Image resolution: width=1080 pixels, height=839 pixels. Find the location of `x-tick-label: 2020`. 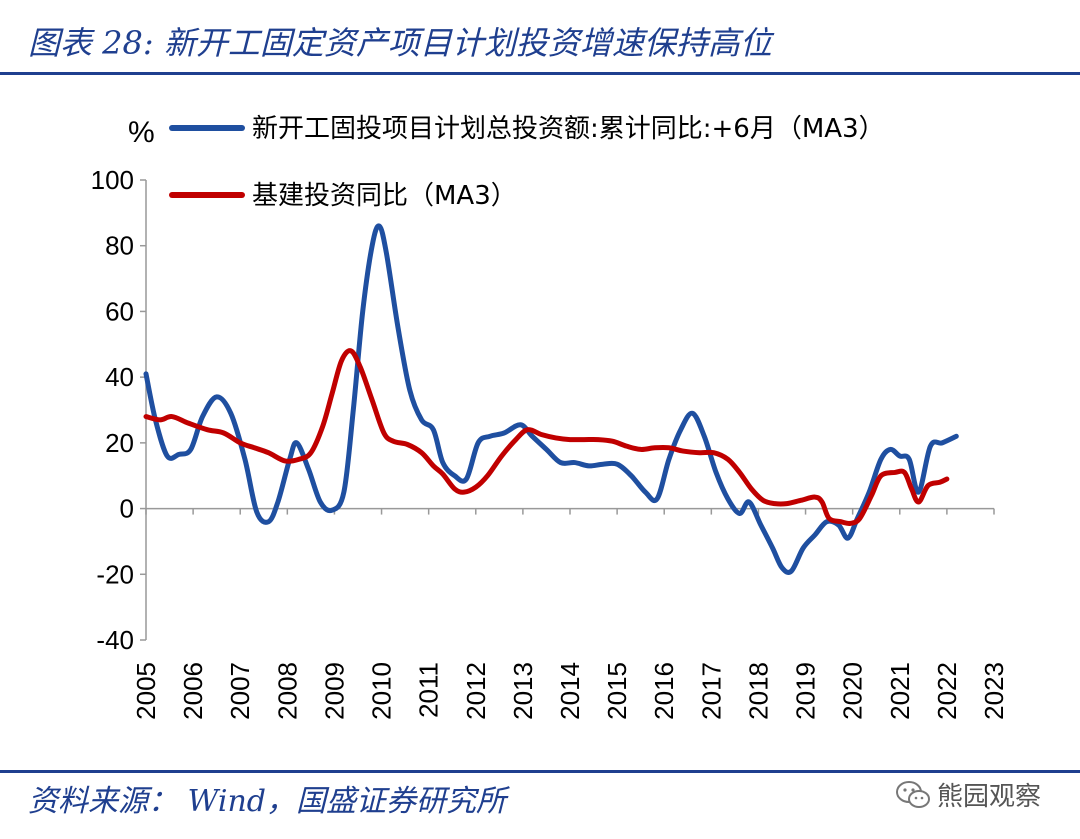

x-tick-label: 2020 is located at coordinates (853, 691).